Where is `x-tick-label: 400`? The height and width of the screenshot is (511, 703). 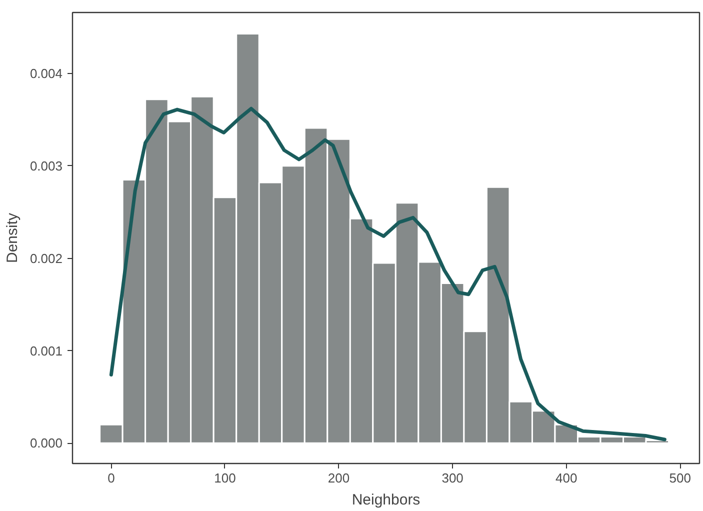 x-tick-label: 400 is located at coordinates (567, 478).